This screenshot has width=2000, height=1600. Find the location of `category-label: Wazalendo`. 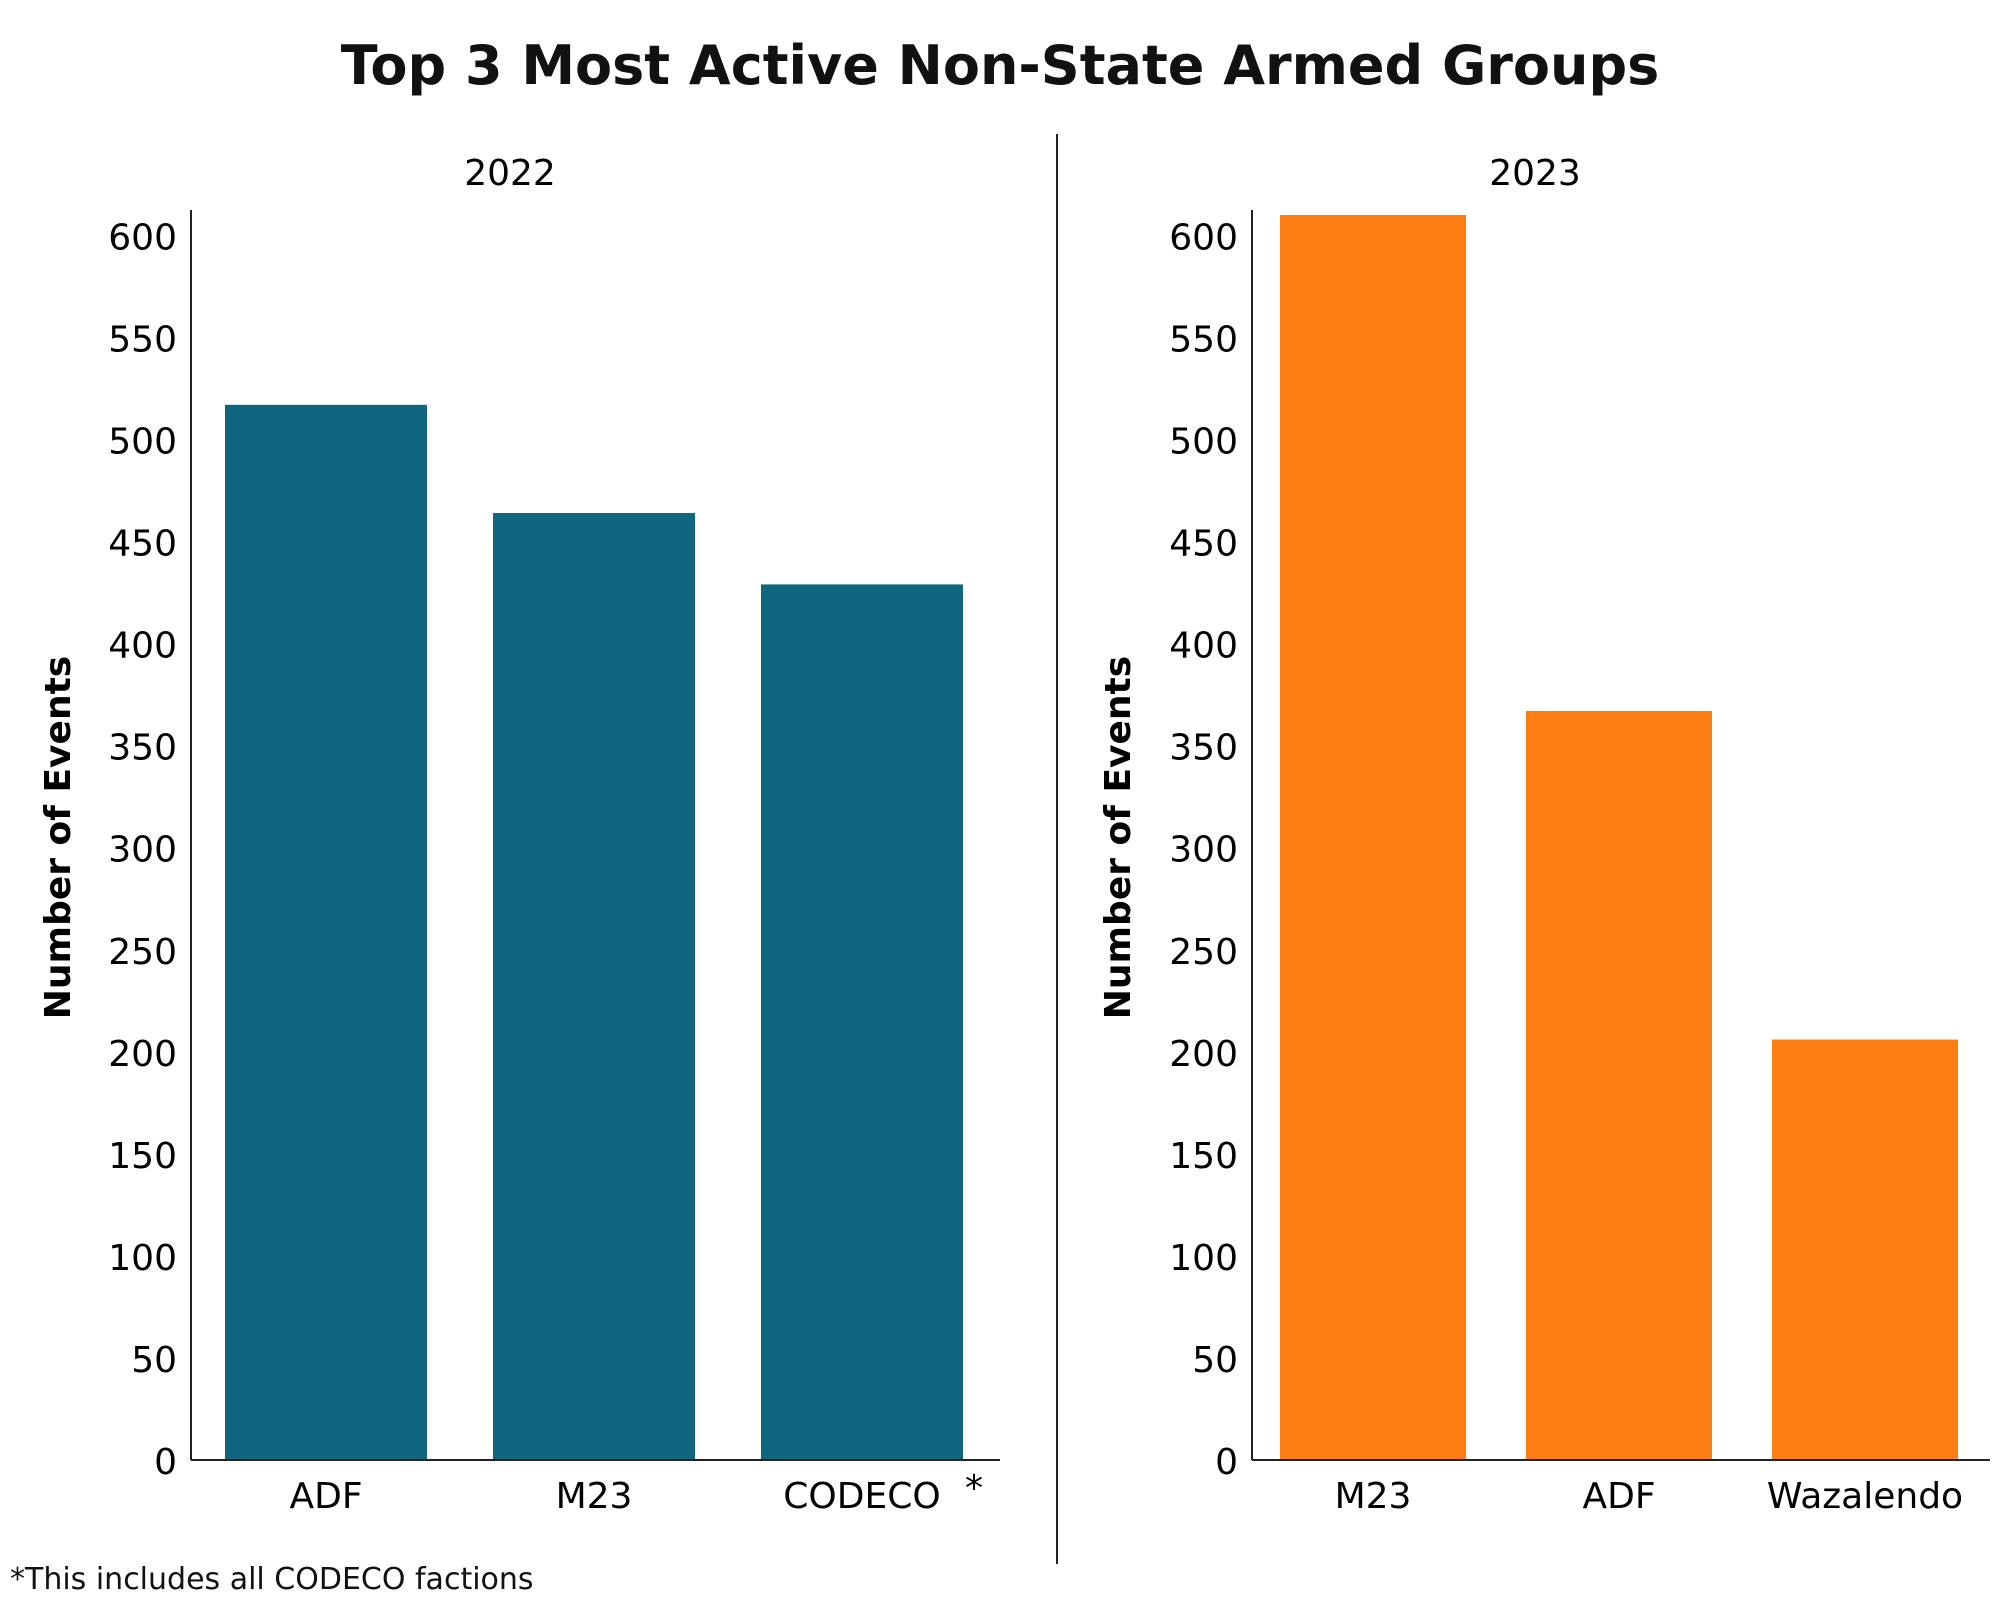

category-label: Wazalendo is located at coordinates (1865, 1496).